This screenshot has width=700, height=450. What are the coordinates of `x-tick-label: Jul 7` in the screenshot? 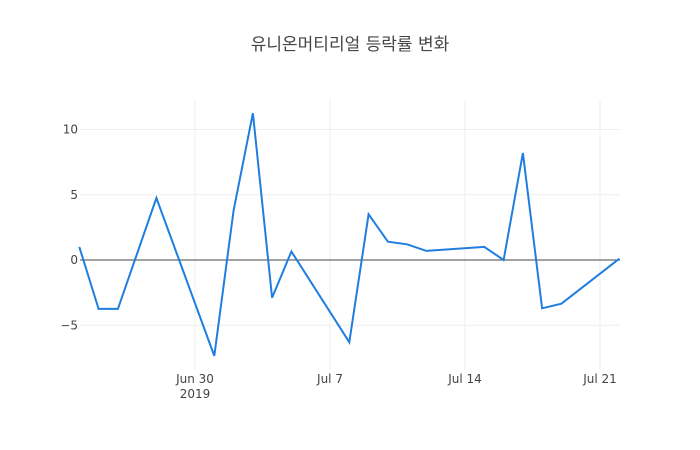 It's located at (329, 379).